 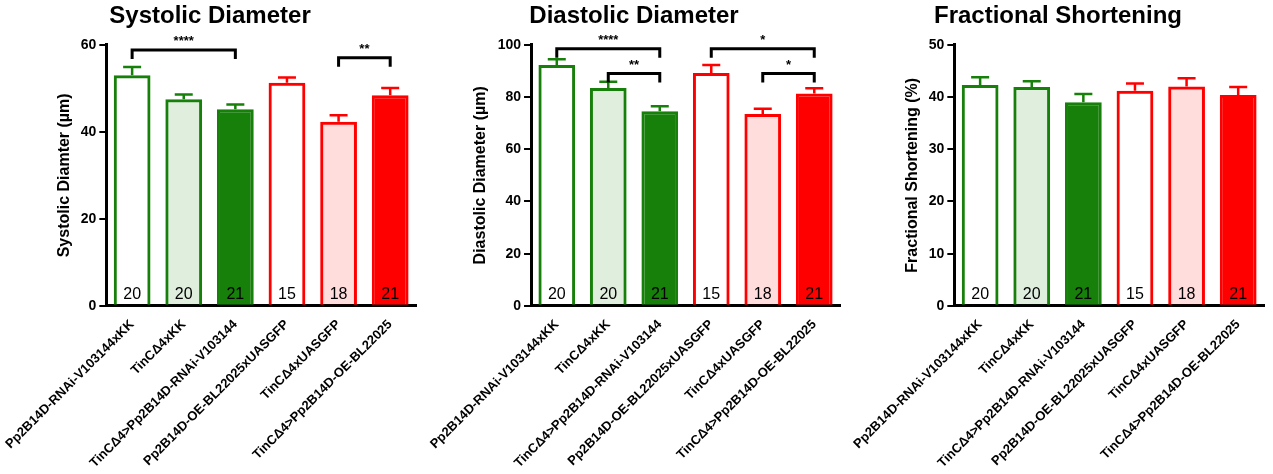 What do you see at coordinates (63, 175) in the screenshot?
I see `y-axis-title: Systolic Diamter (µm)` at bounding box center [63, 175].